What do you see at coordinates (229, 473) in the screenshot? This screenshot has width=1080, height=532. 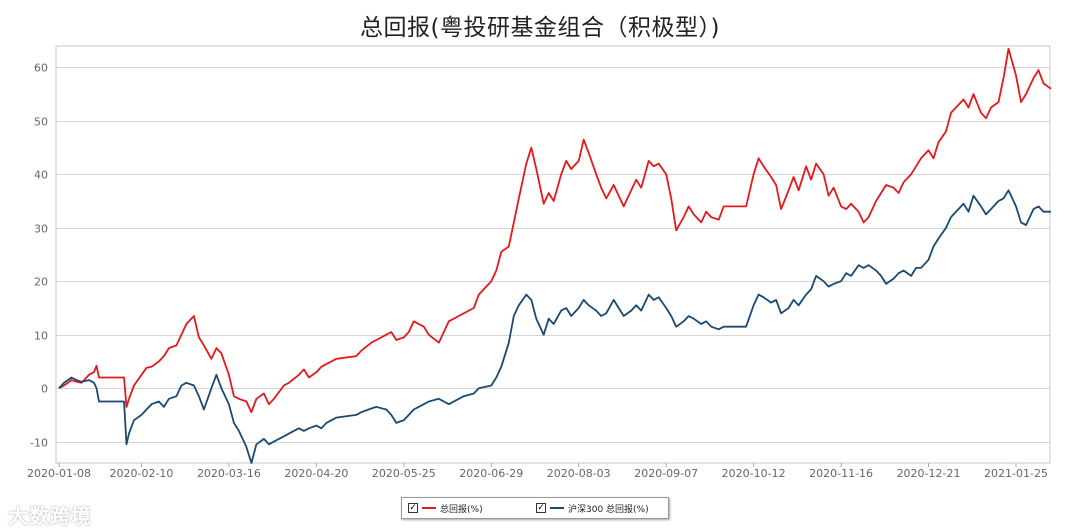 I see `x-tick-label: 2020-03-16` at bounding box center [229, 473].